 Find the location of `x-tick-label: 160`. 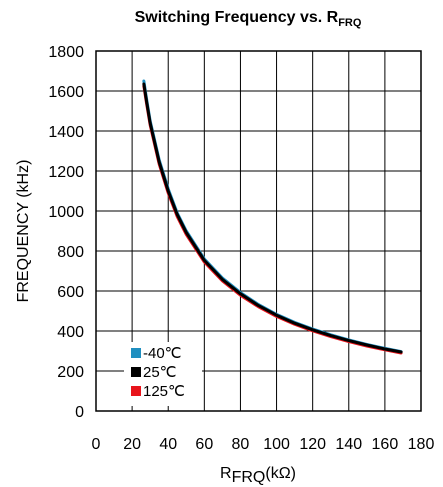

x-tick-label: 160 is located at coordinates (385, 444).